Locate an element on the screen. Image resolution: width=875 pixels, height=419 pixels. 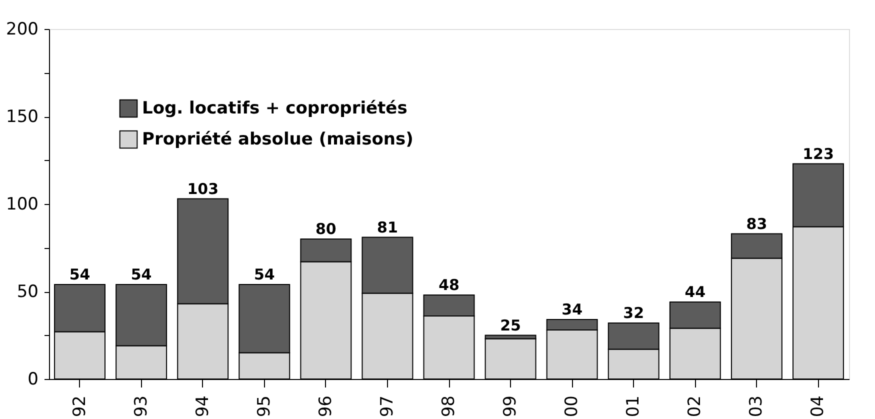
x-tick-label: 04 is located at coordinates (818, 407).